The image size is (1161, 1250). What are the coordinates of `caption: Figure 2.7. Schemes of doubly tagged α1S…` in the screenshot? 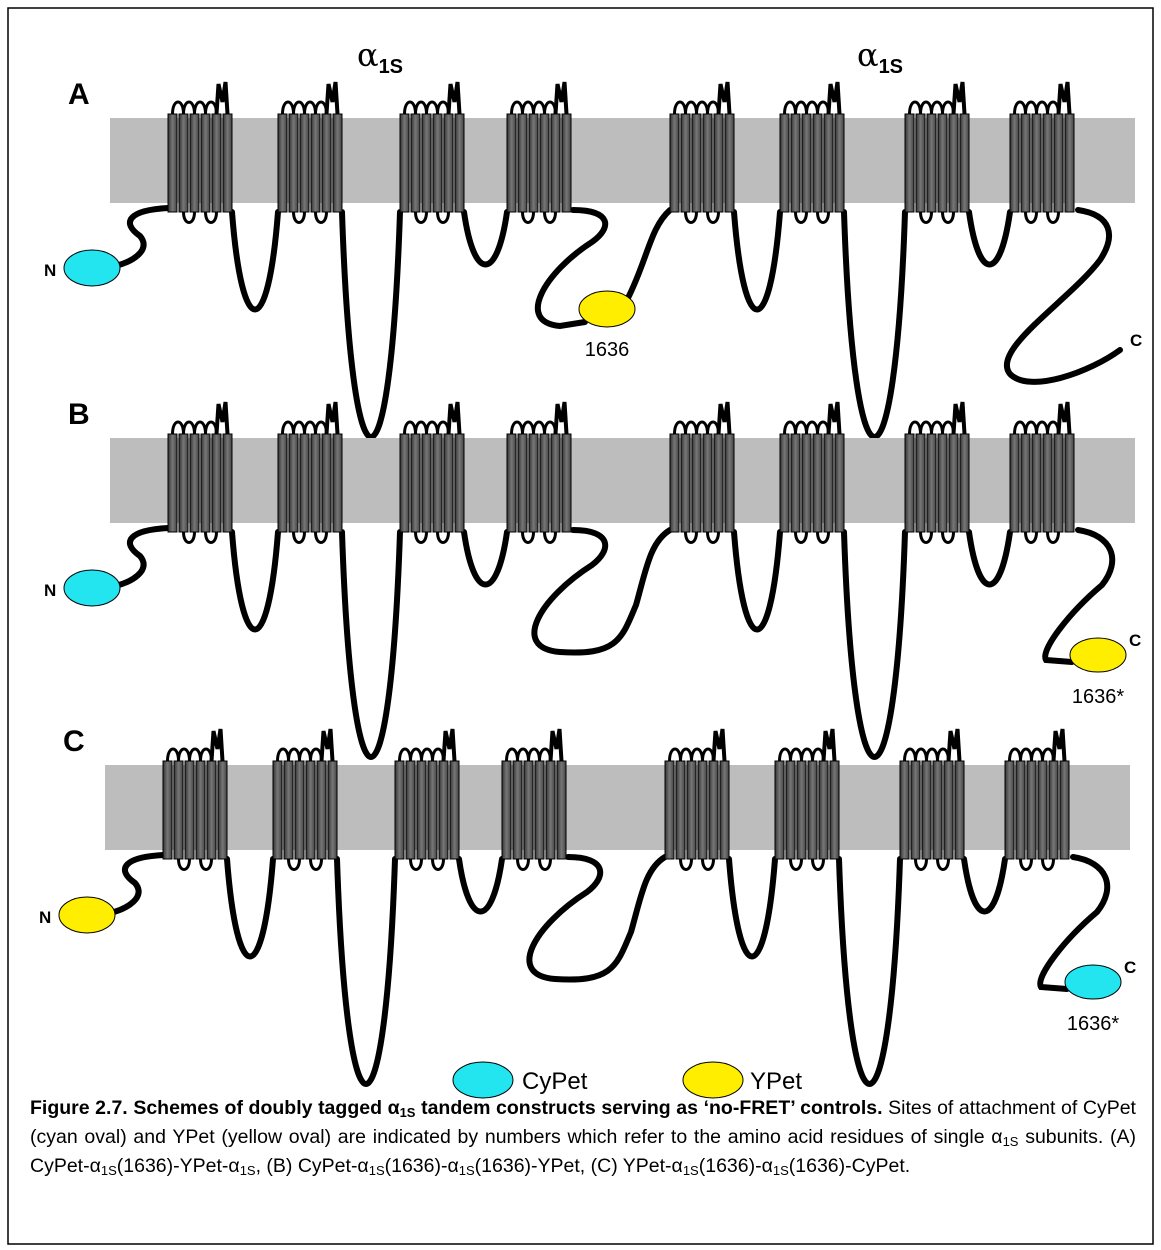 It's located at (583, 1137).